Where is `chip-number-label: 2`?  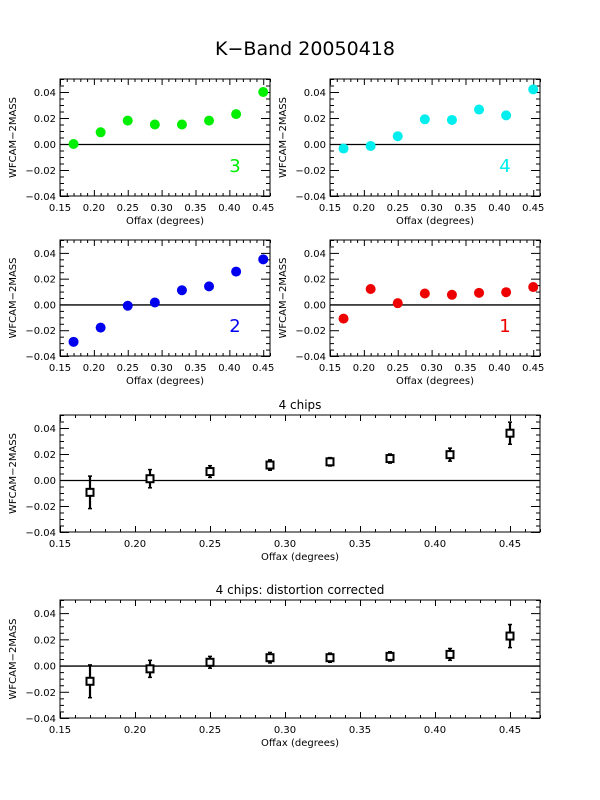 chip-number-label: 2 is located at coordinates (234, 326).